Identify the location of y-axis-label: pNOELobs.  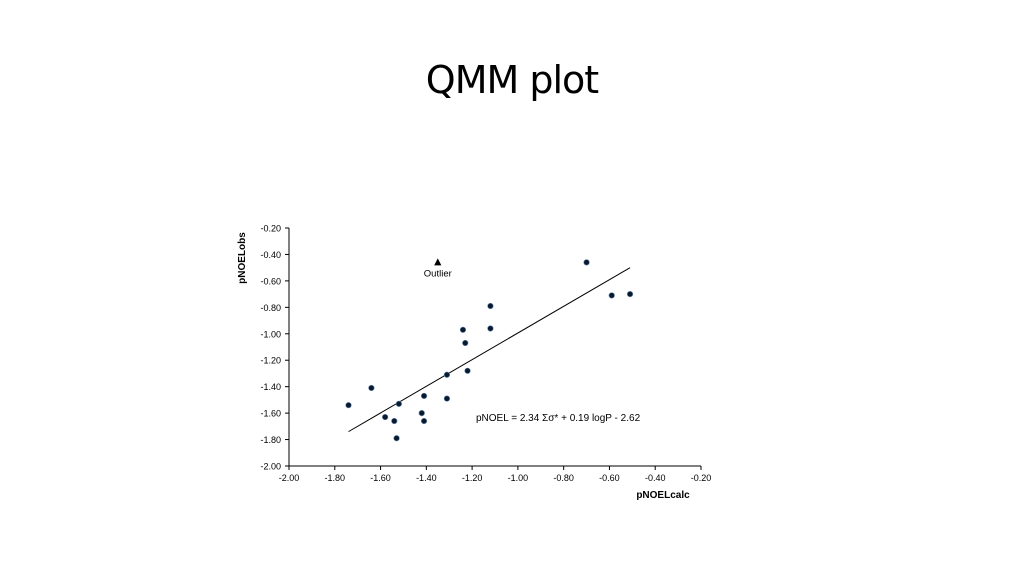
(242, 258).